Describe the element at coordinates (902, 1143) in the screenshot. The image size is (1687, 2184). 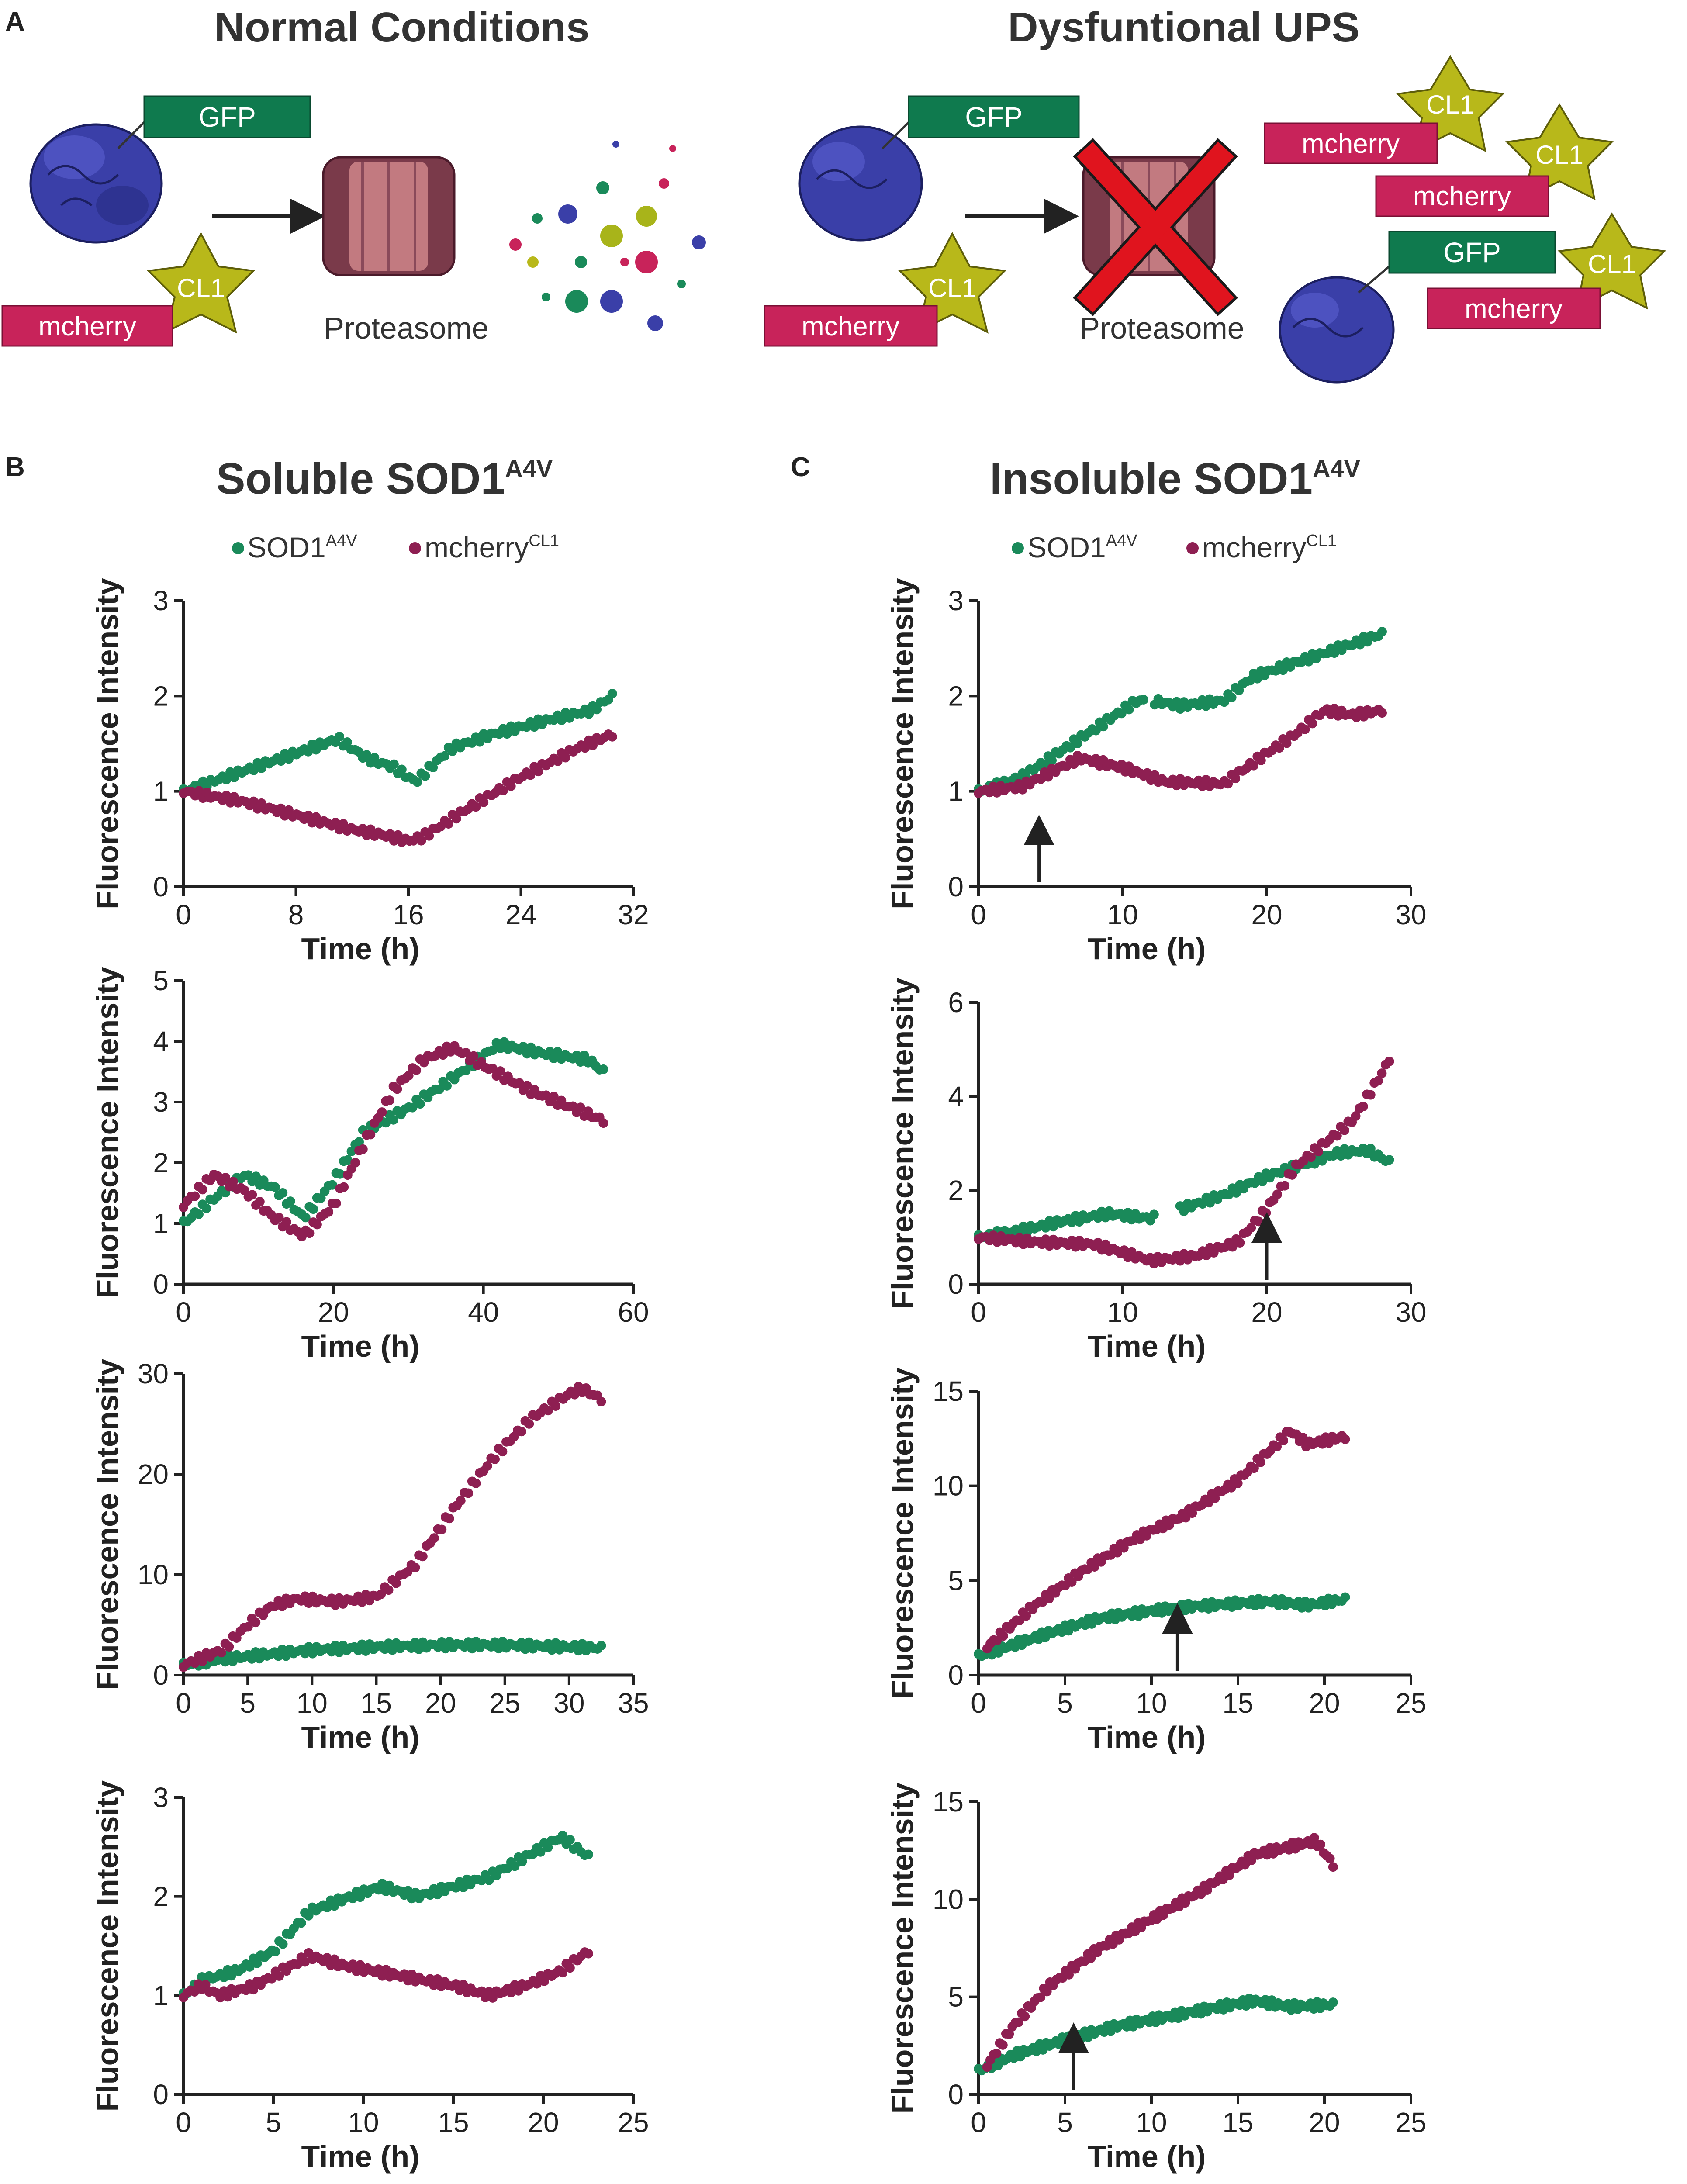
I see `y-axis-label: Fluorescence Intensity` at that location.